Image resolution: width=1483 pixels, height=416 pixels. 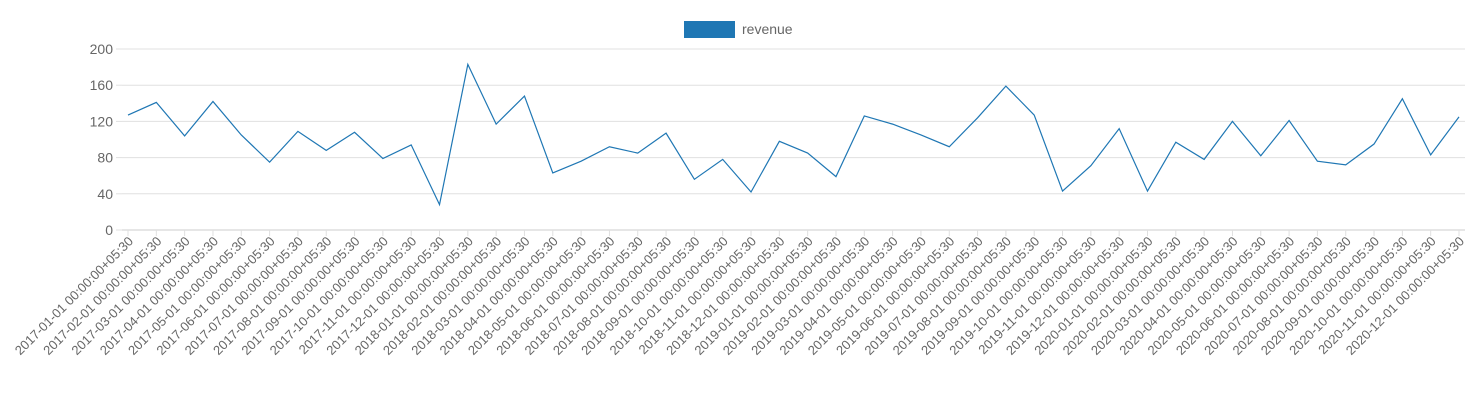 I want to click on y-axis: 0 40 80 120 160 200, so click(x=106, y=139).